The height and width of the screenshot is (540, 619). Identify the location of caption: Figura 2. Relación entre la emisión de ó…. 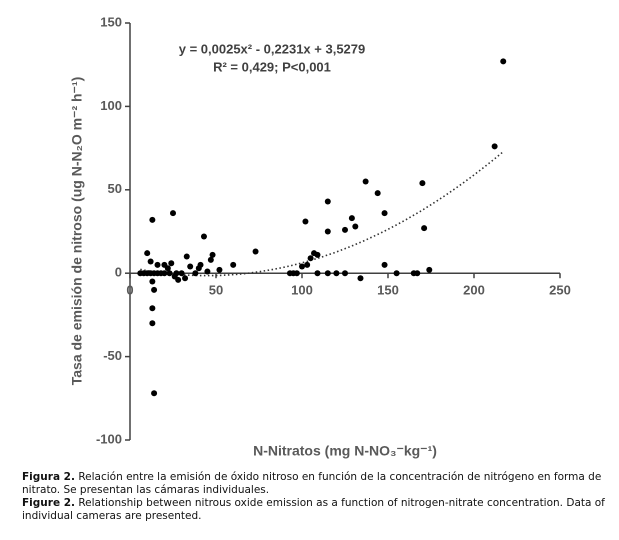
(319, 497).